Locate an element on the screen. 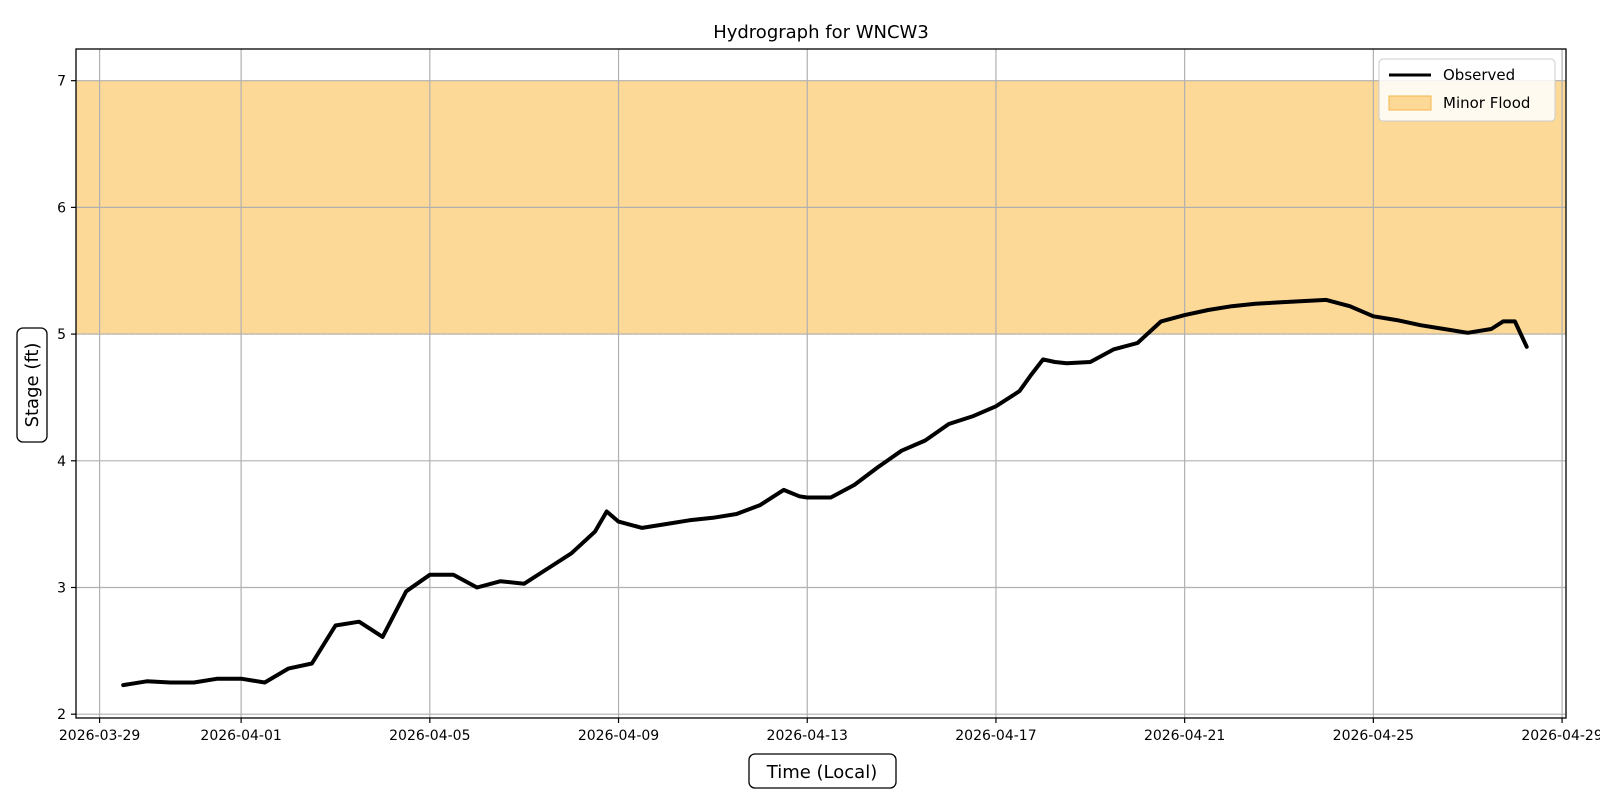 The height and width of the screenshot is (800, 1600). legend: Observed Minor Flood is located at coordinates (1467, 90).